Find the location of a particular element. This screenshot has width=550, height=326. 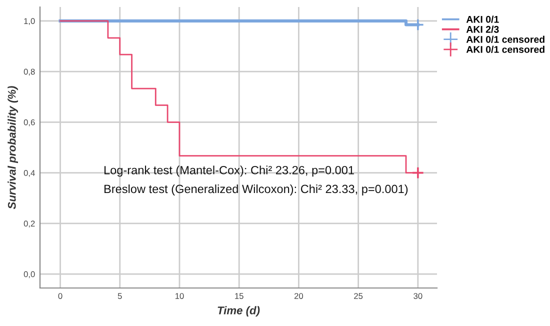

legend-label: AKI 2/3 is located at coordinates (482, 29).